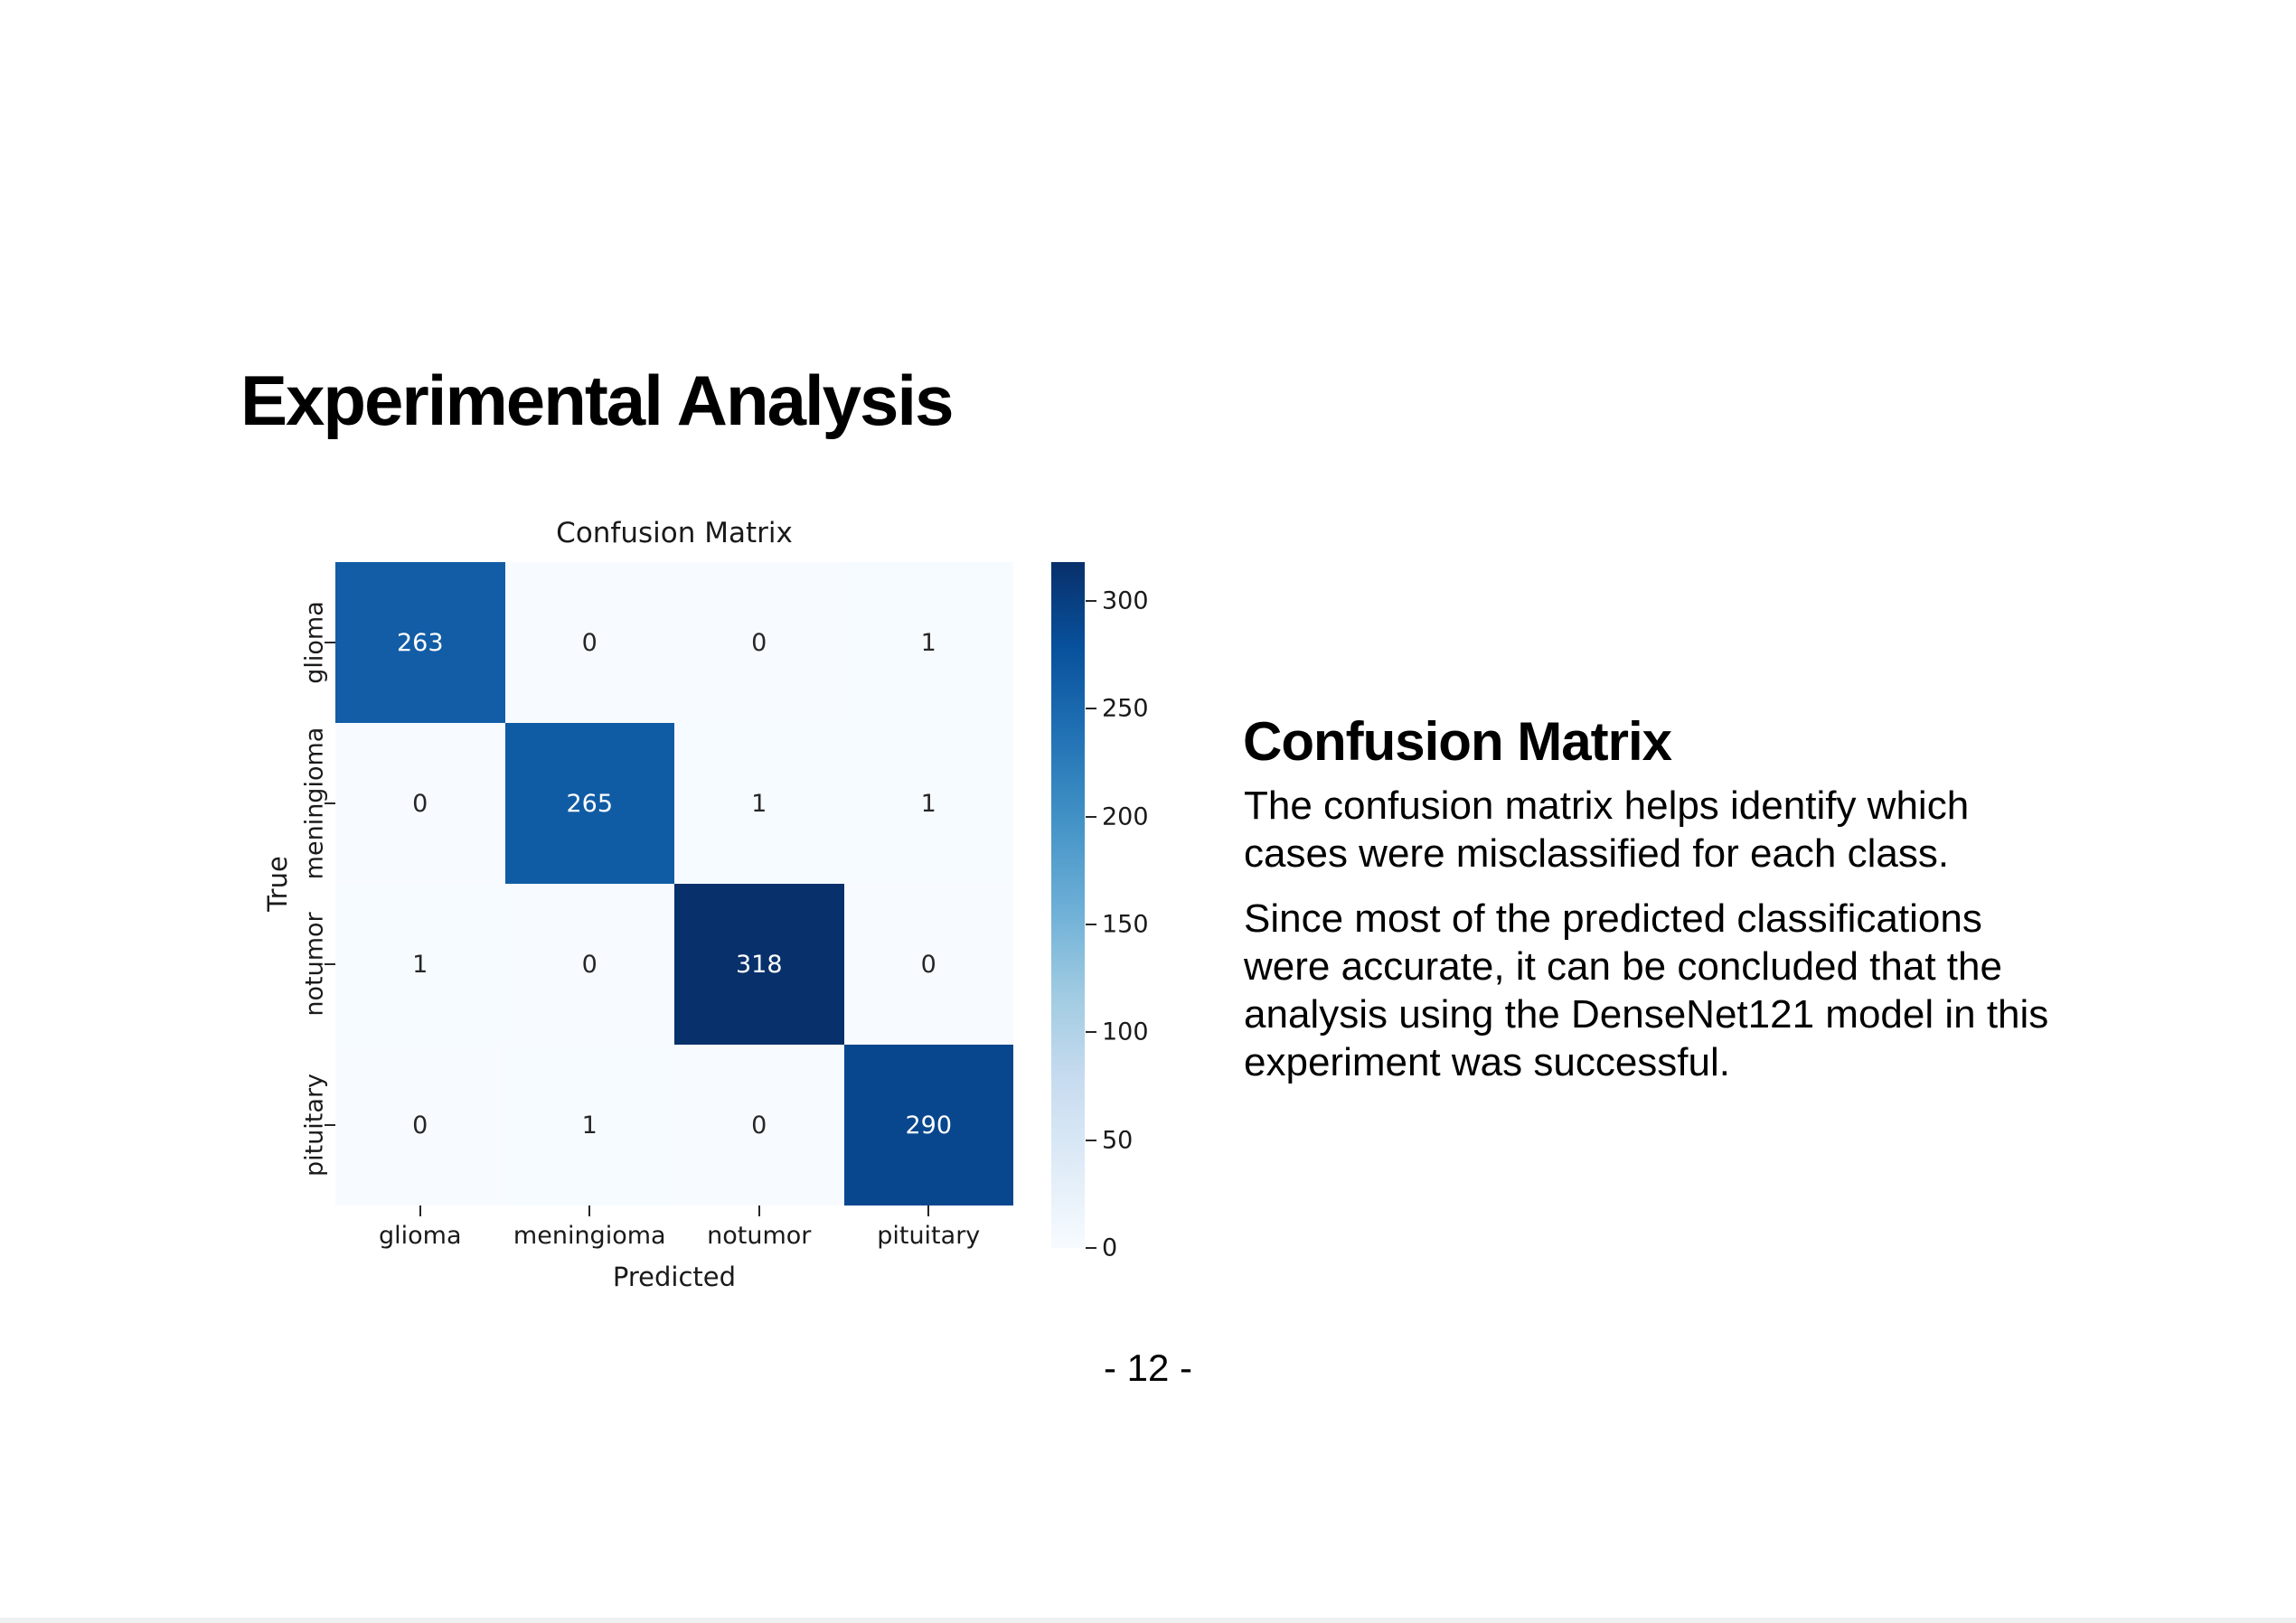  What do you see at coordinates (597, 401) in the screenshot?
I see `slide-title: Experimental Analysis` at bounding box center [597, 401].